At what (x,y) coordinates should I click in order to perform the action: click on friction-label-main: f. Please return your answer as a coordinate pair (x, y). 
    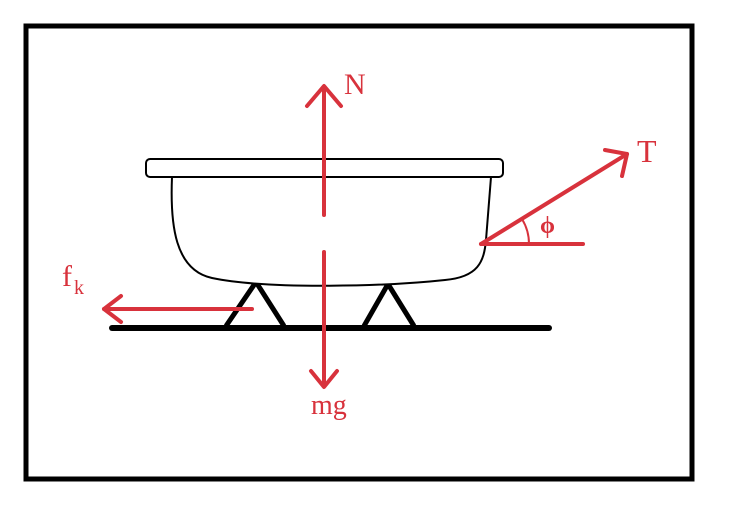
    Looking at the image, I should click on (67, 276).